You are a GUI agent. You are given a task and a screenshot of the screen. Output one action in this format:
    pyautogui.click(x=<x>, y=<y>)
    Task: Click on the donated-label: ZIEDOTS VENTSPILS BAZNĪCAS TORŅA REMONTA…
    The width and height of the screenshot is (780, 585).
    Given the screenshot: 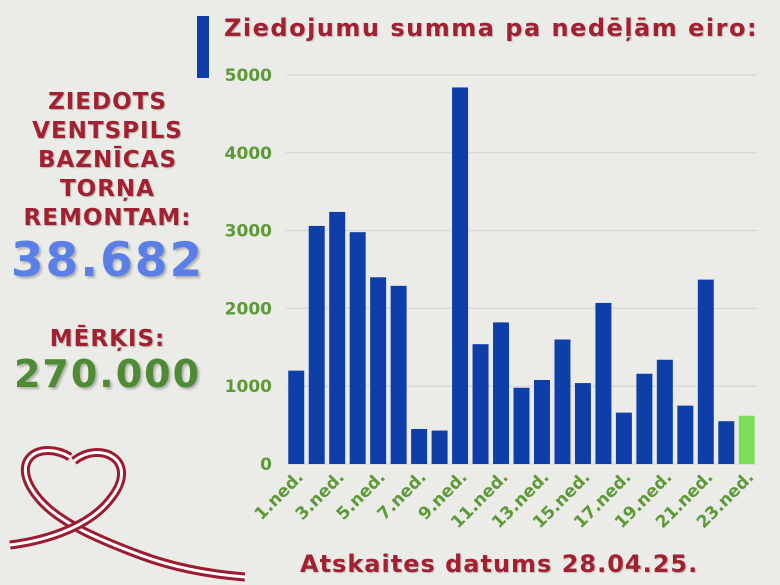 What is the action you would take?
    pyautogui.click(x=107, y=160)
    